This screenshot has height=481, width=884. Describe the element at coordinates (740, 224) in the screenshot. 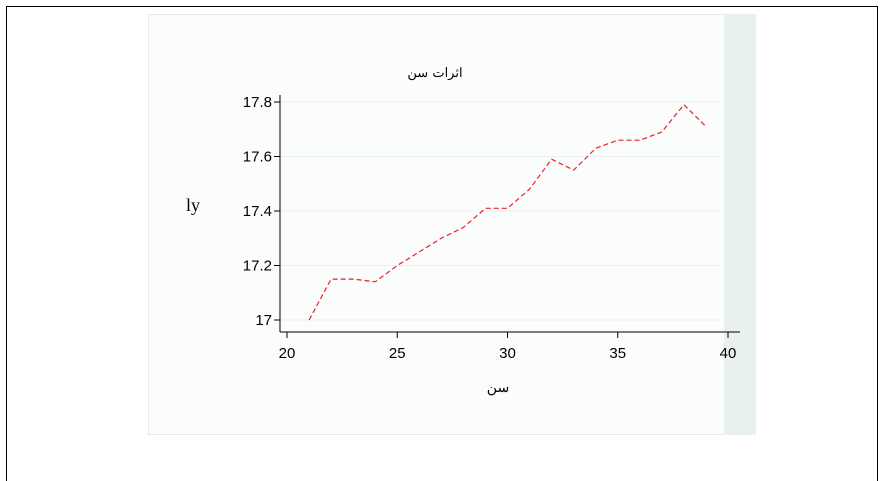

I see `side-strip` at that location.